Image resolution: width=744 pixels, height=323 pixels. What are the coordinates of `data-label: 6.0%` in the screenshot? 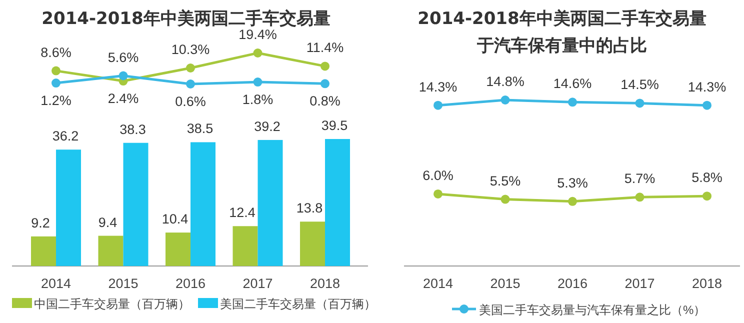 It's located at (438, 175).